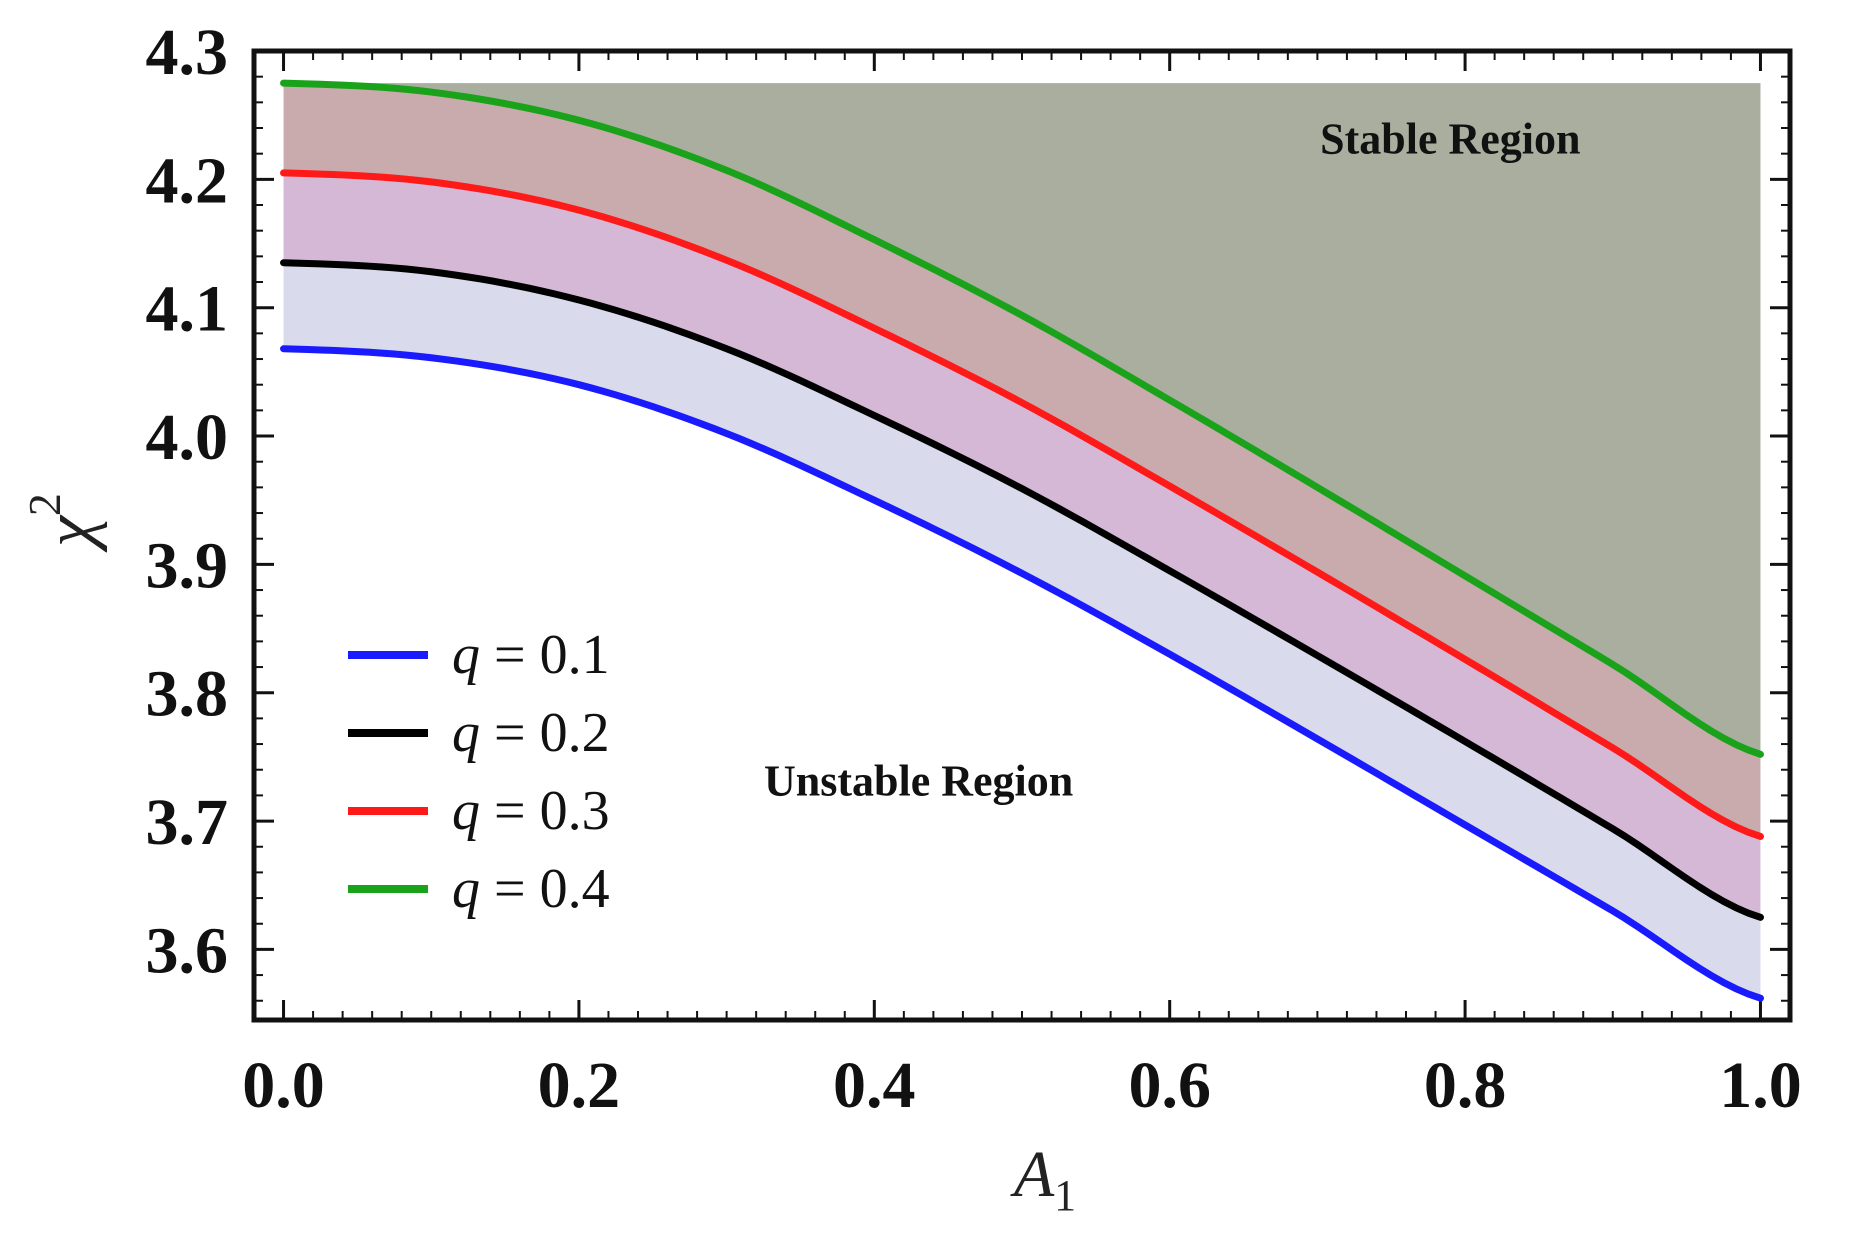 The image size is (1851, 1240). I want to click on y-tick-label: 4.2, so click(187, 180).